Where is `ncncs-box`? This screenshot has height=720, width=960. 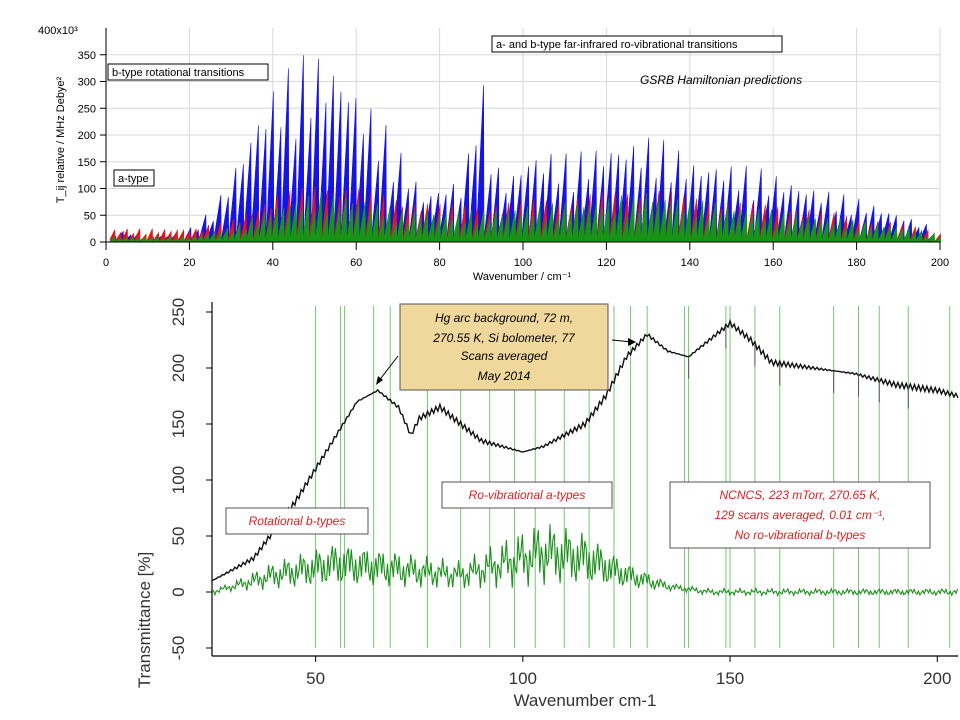 ncncs-box is located at coordinates (800, 515).